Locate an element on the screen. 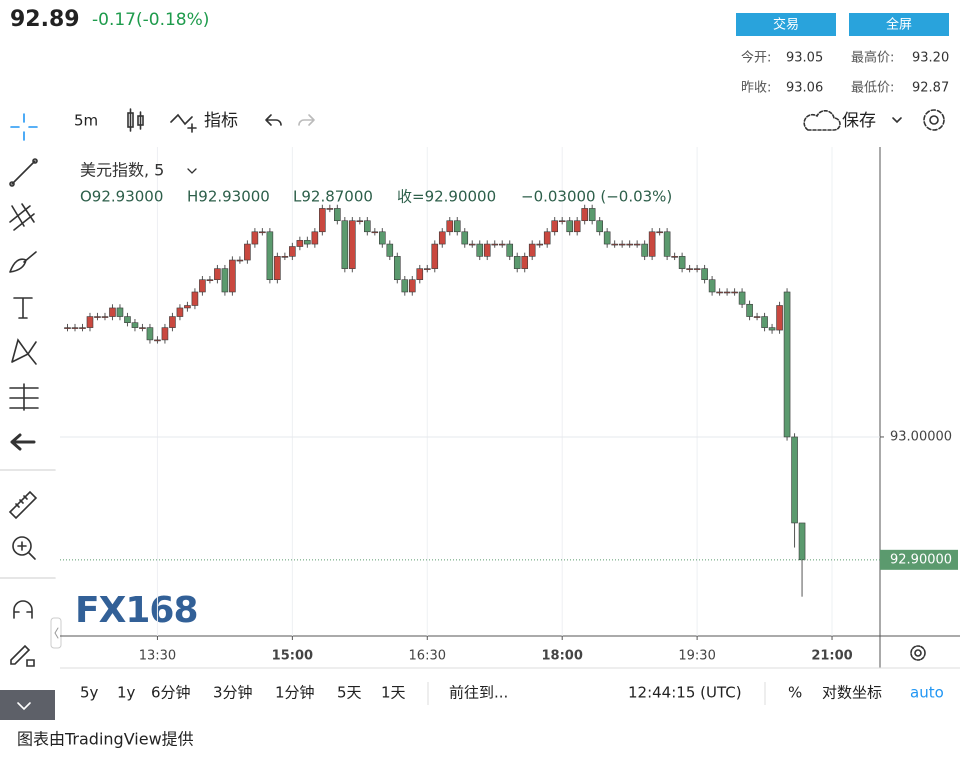  panel-toggle-tab is located at coordinates (56, 633).